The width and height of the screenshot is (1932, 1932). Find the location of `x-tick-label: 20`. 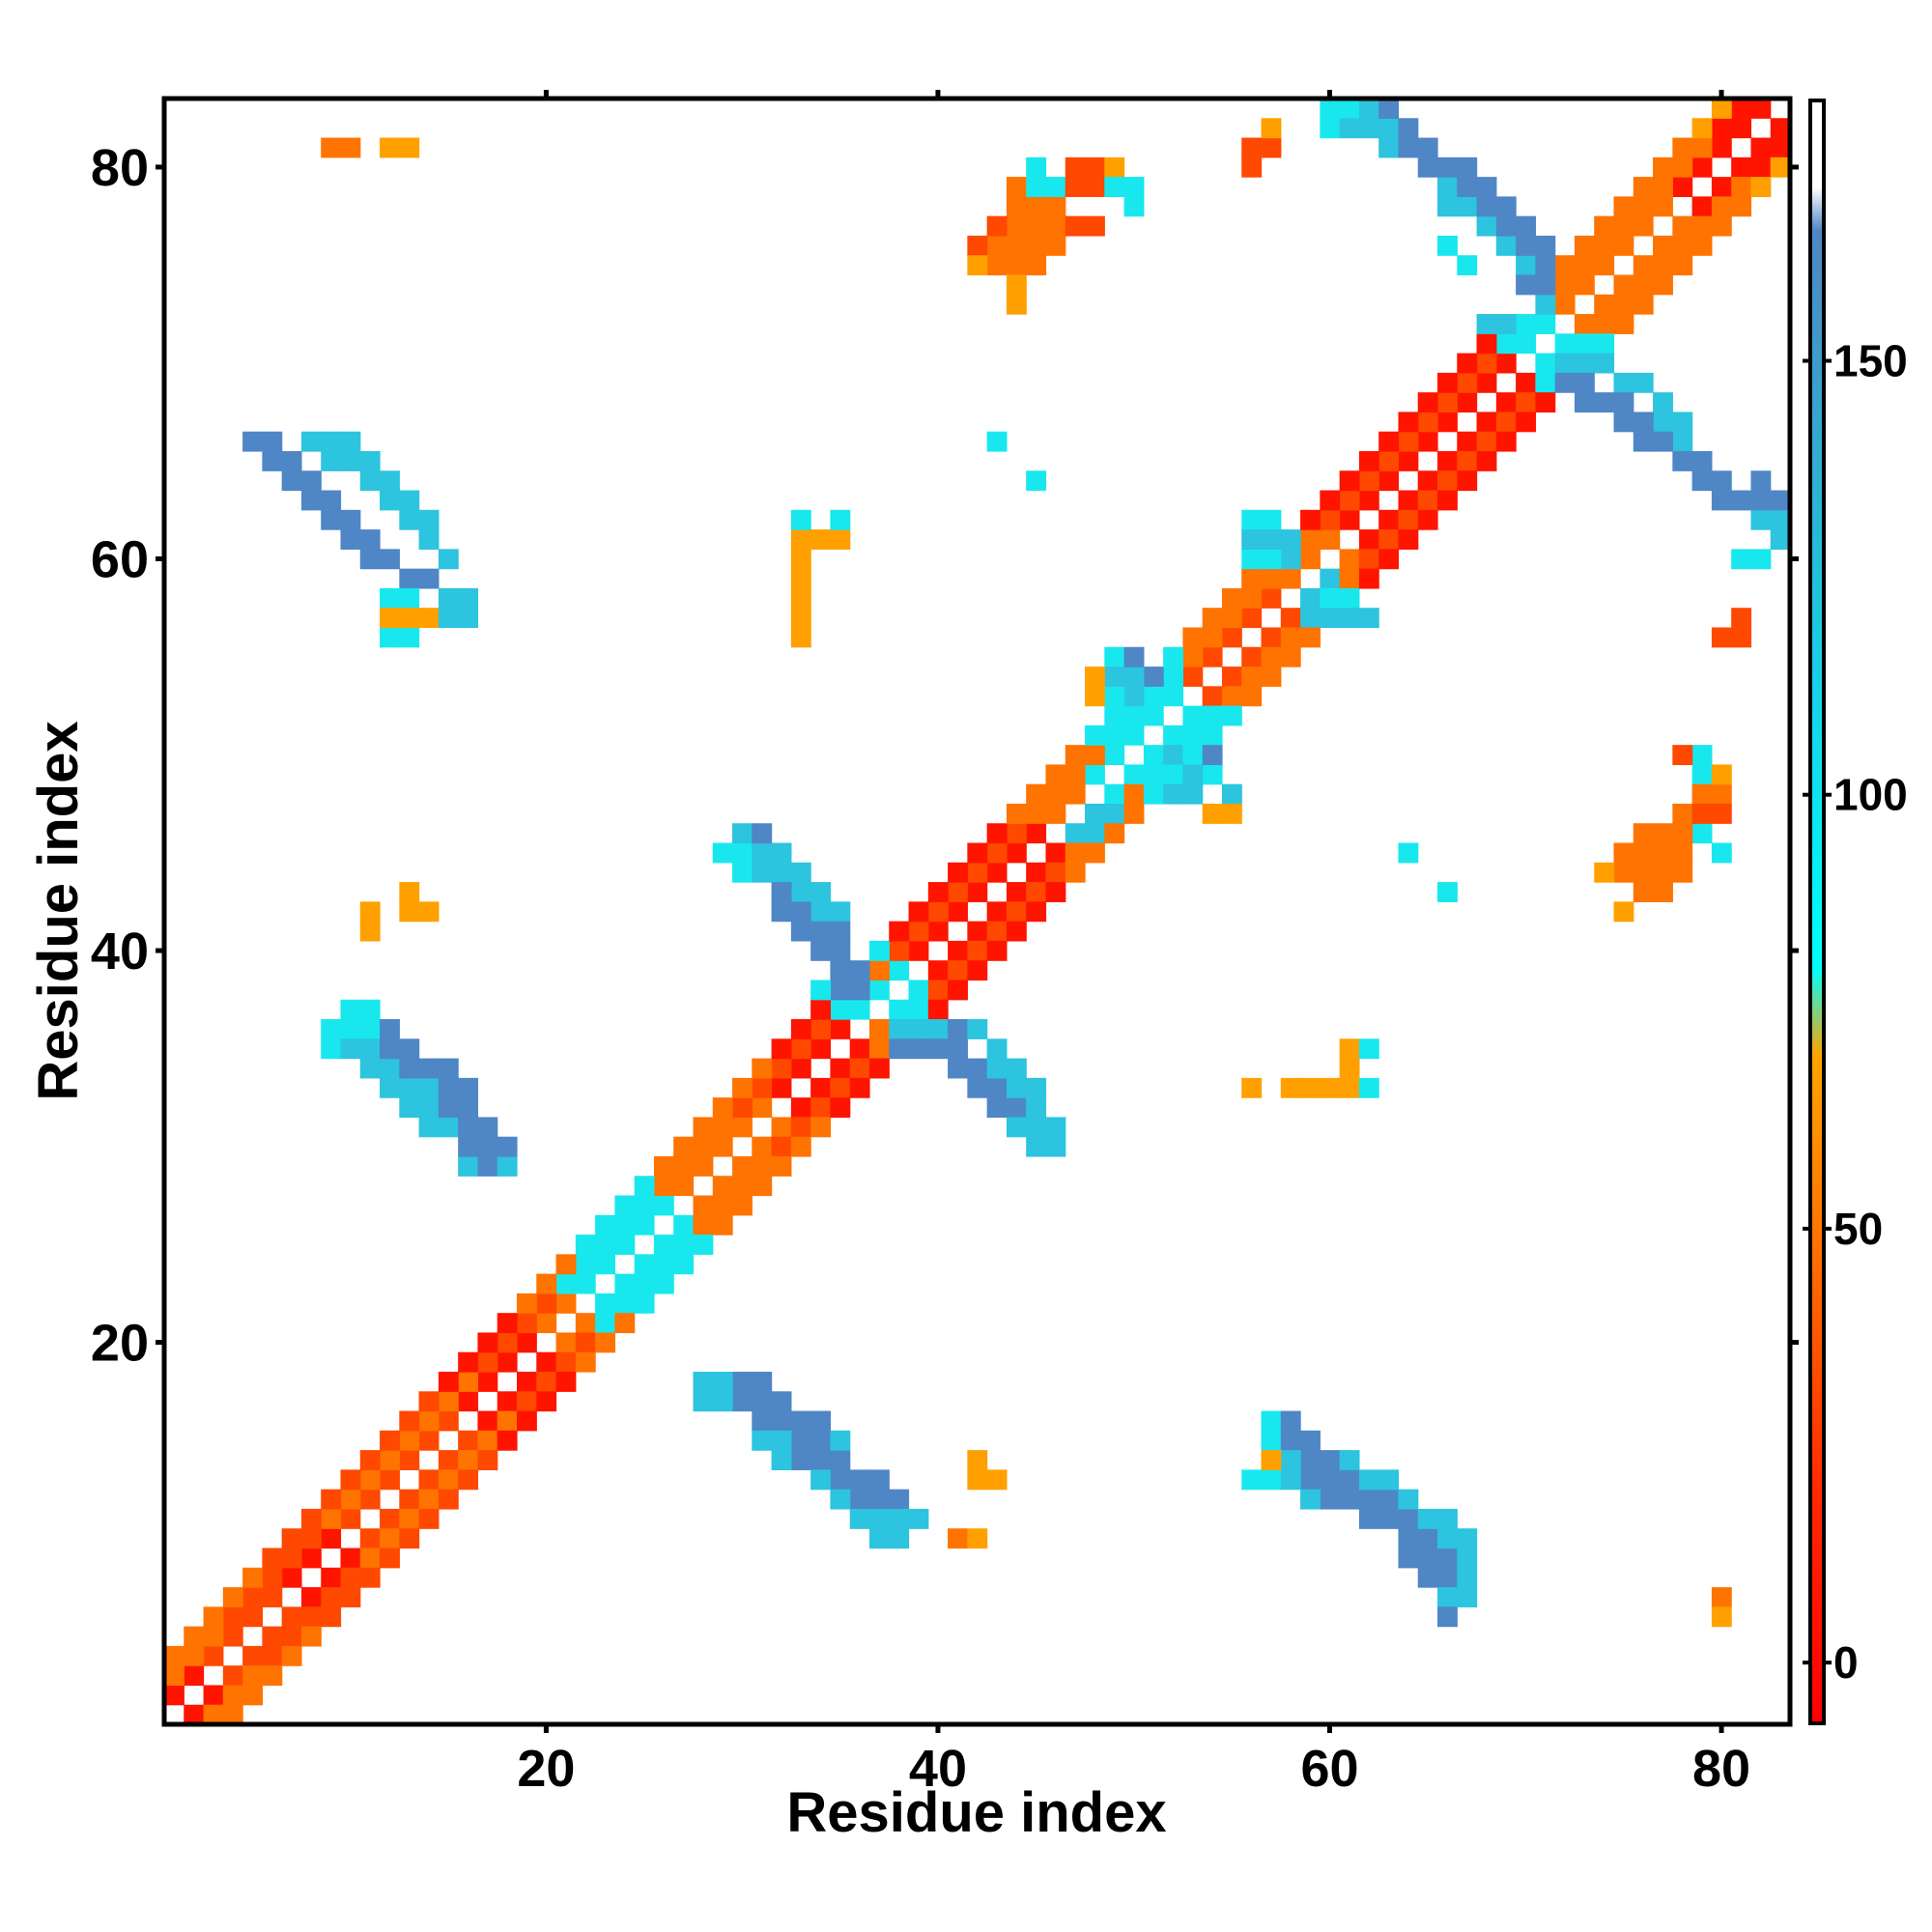

x-tick-label: 20 is located at coordinates (546, 1769).